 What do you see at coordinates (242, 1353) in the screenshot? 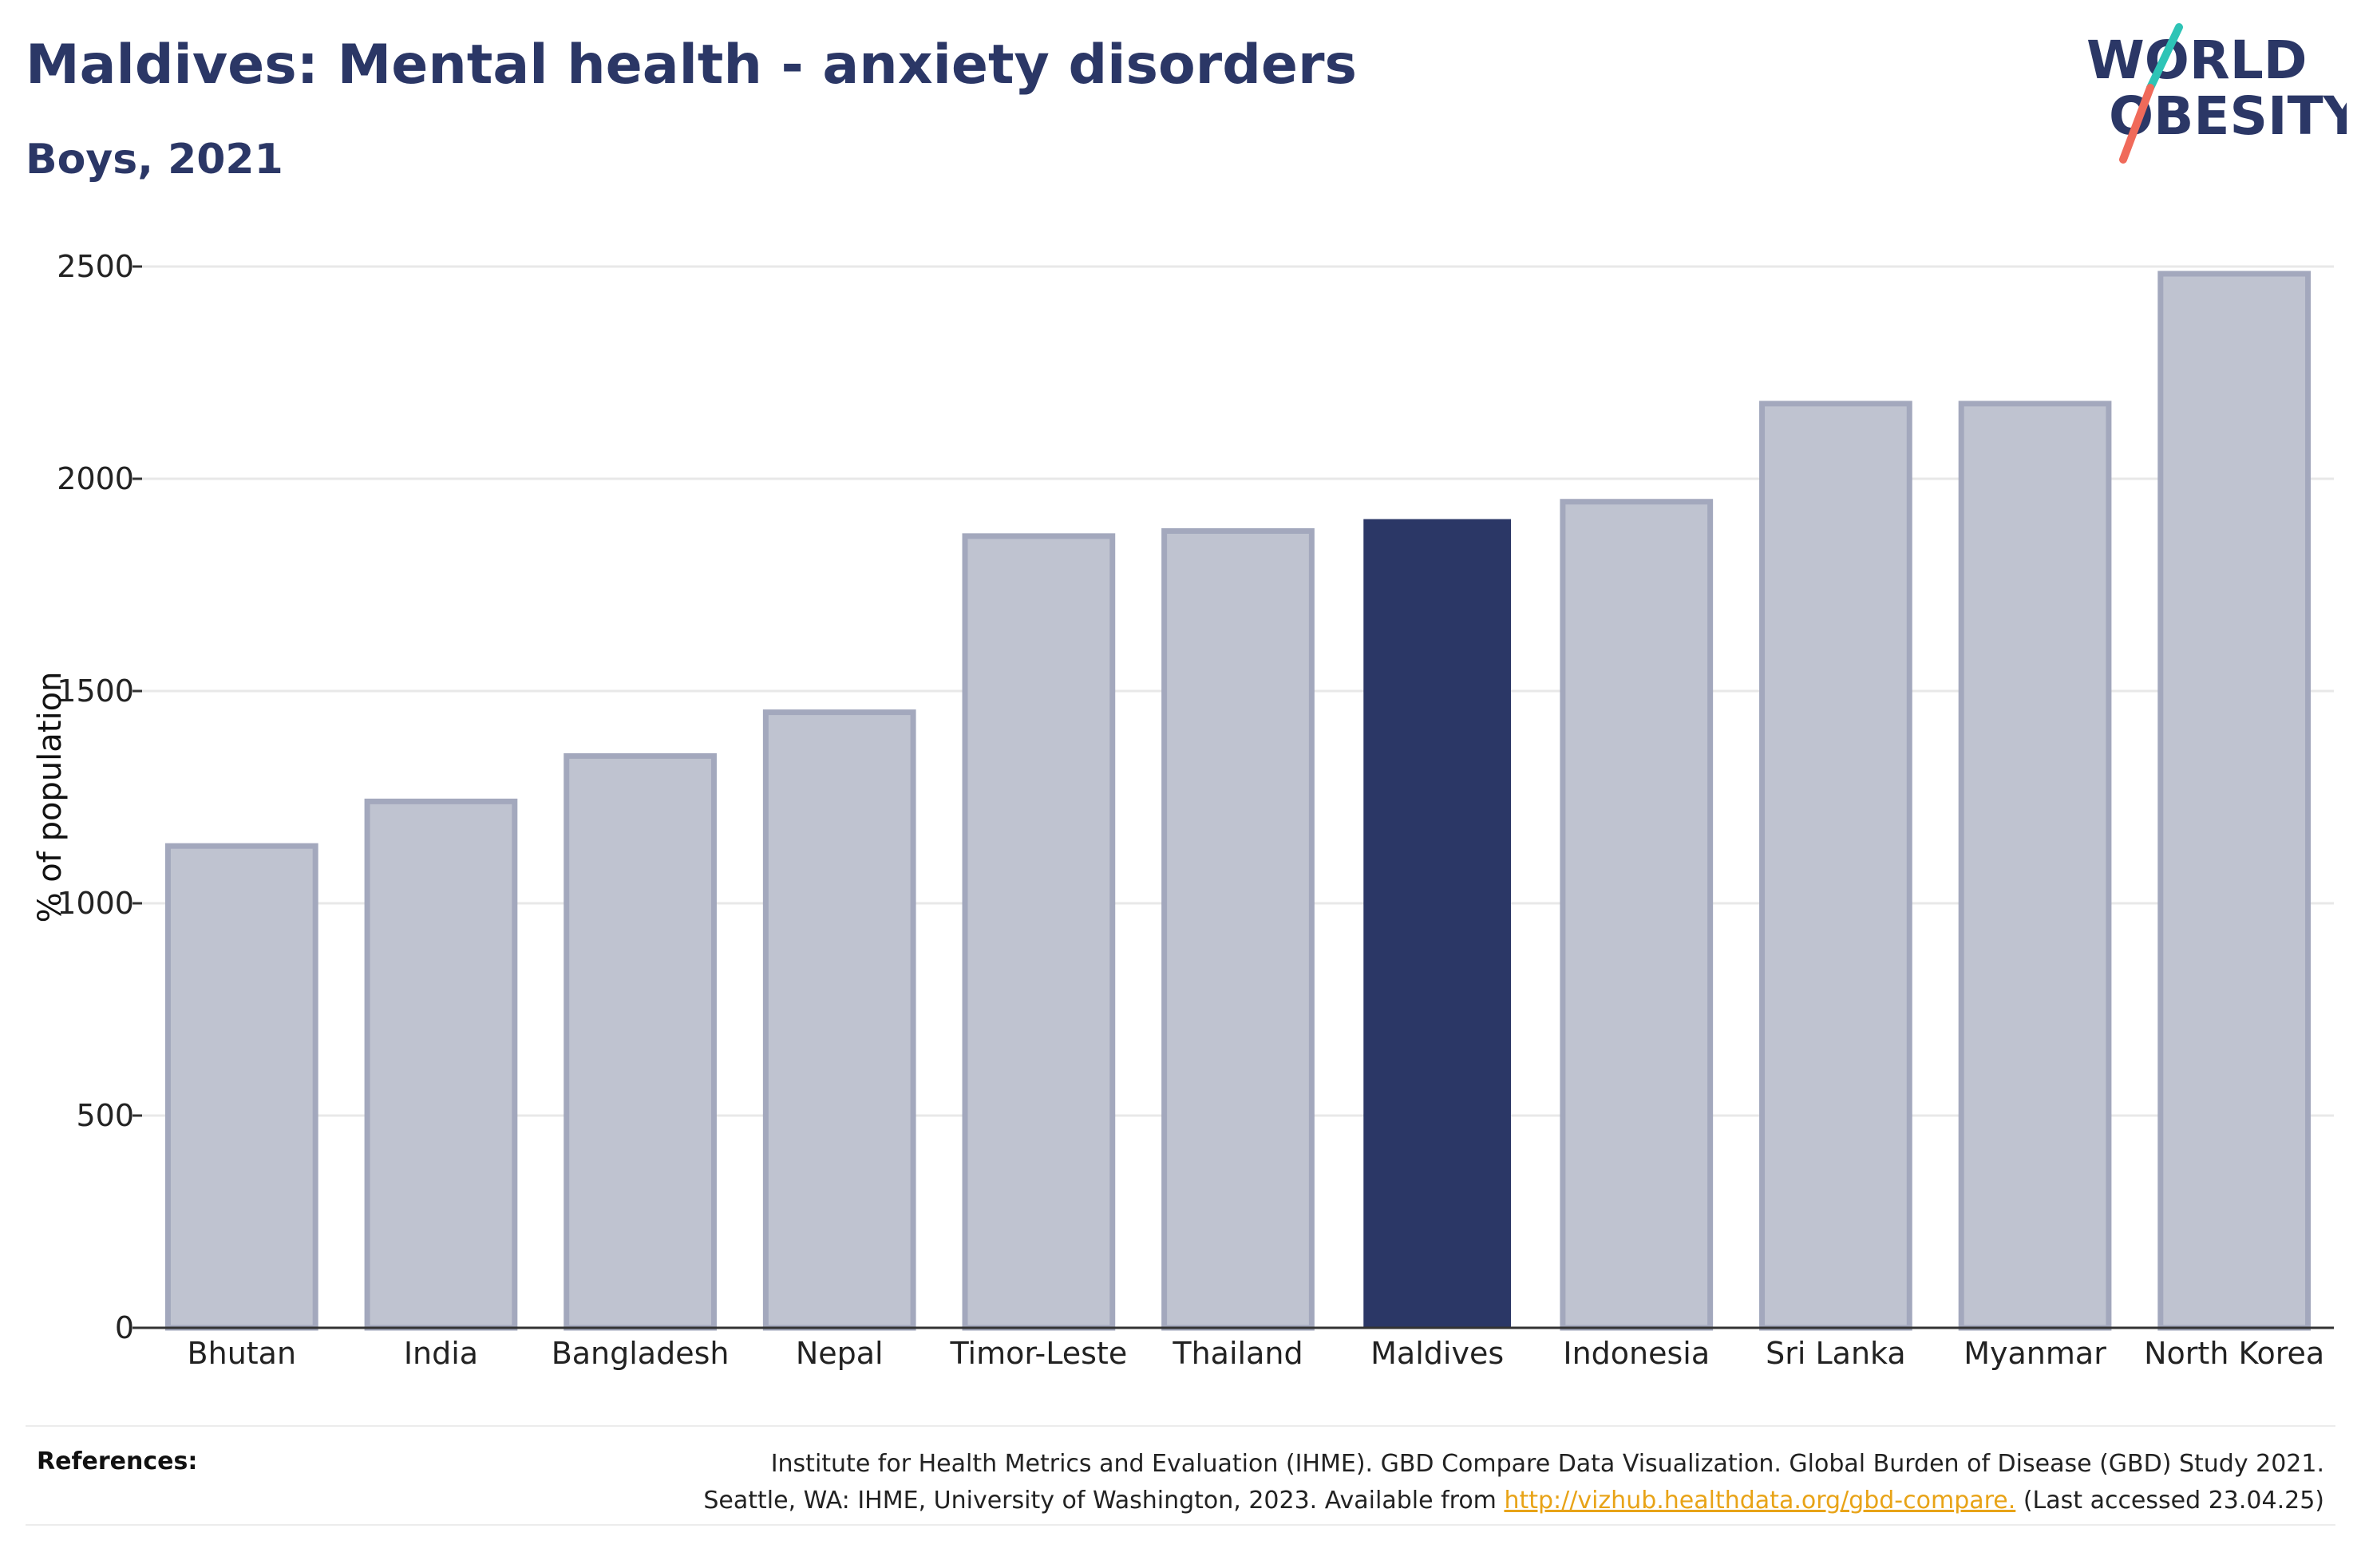
I see `x-tick-label: Bhutan` at bounding box center [242, 1353].